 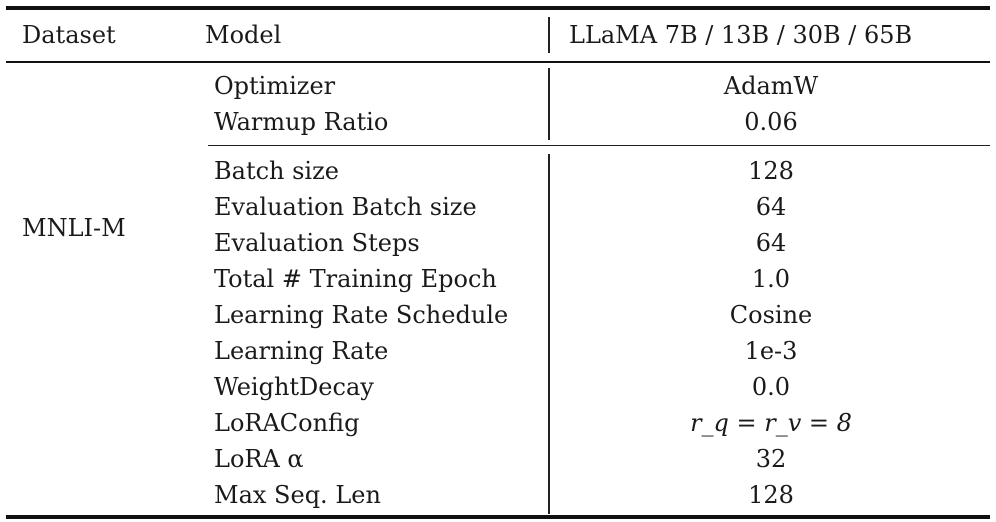 I want to click on param-label: LoRA α, so click(x=259, y=459).